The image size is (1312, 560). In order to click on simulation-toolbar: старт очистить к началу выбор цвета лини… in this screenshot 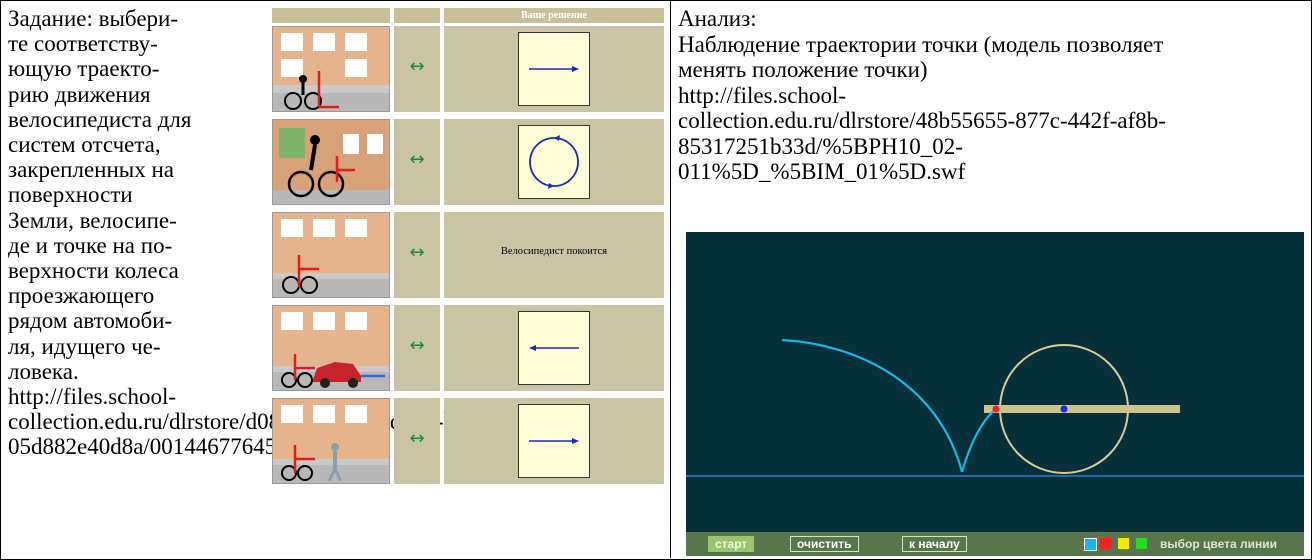, I will do `click(995, 544)`.